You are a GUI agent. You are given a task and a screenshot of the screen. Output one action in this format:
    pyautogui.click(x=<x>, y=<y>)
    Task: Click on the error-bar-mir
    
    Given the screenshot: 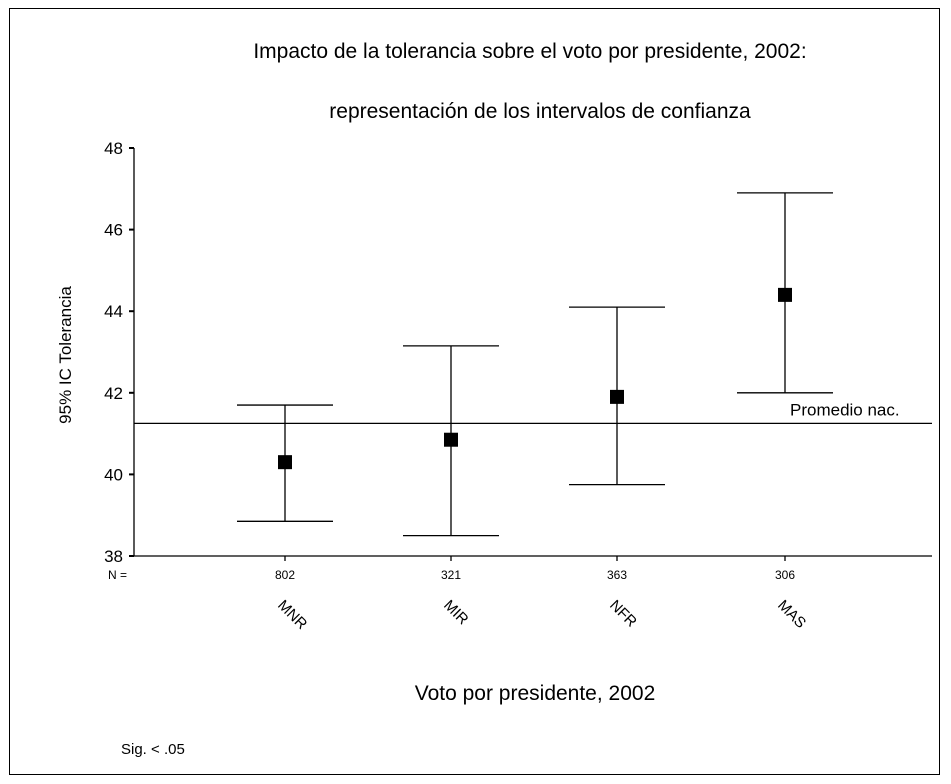 What is the action you would take?
    pyautogui.click(x=451, y=441)
    